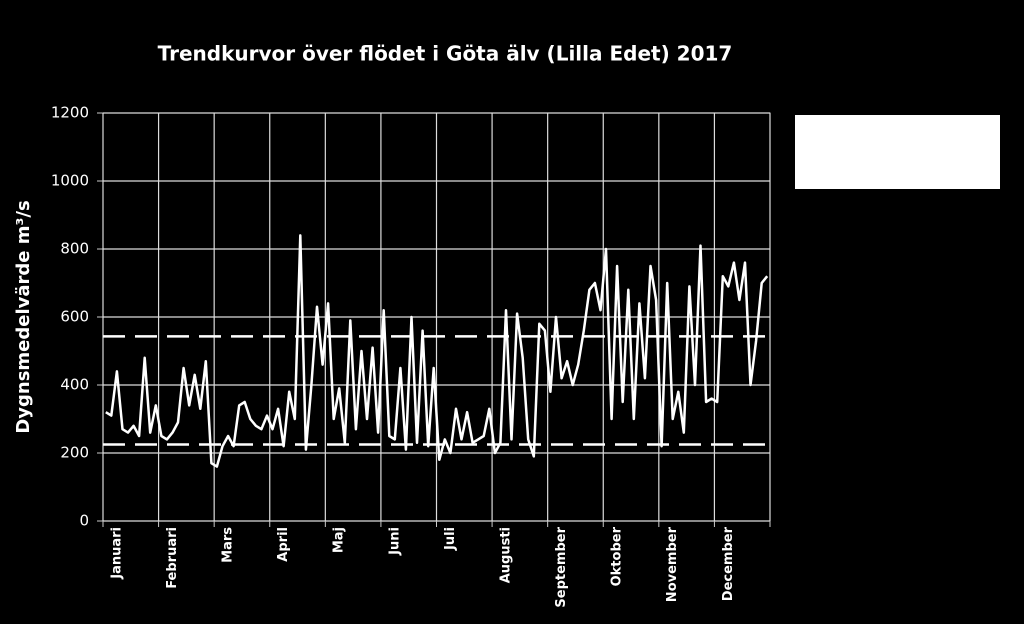  I want to click on x-tick-label: Augusti, so click(505, 555).